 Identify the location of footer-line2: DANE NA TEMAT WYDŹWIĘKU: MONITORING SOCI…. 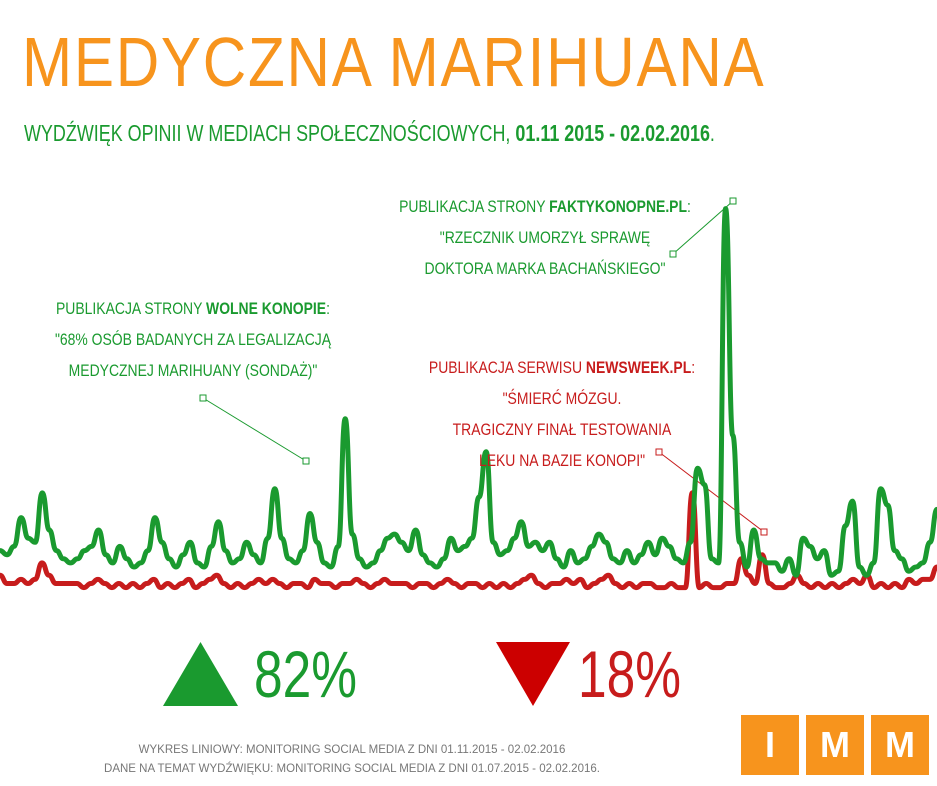
(352, 769).